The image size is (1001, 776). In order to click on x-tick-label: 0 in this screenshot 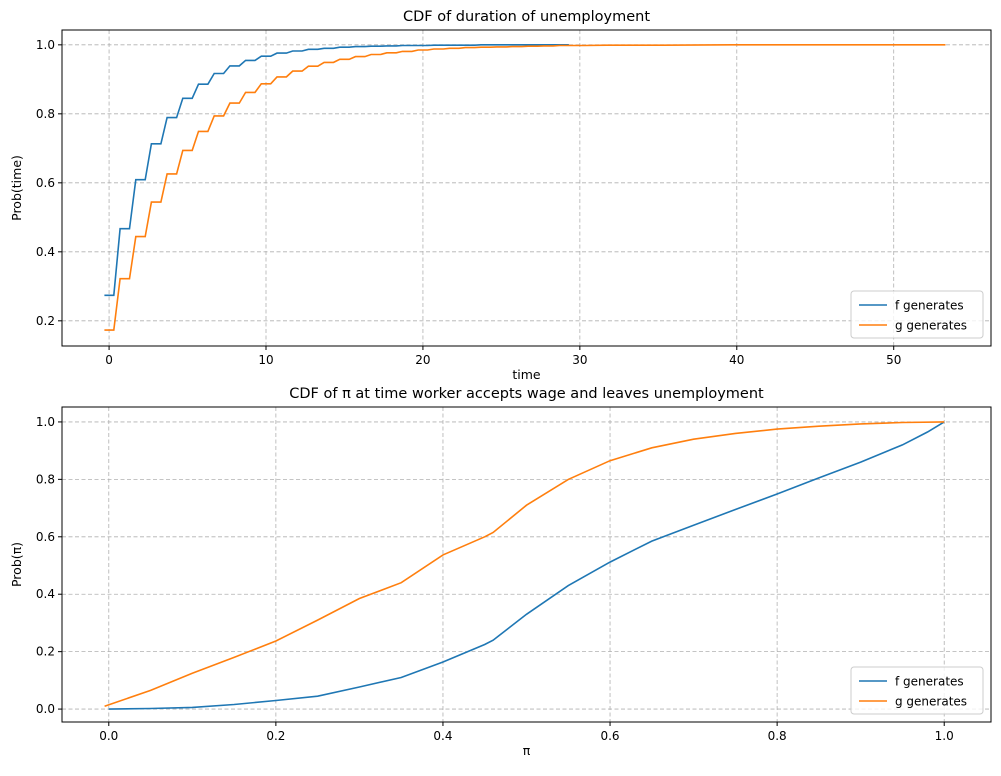, I will do `click(109, 360)`.